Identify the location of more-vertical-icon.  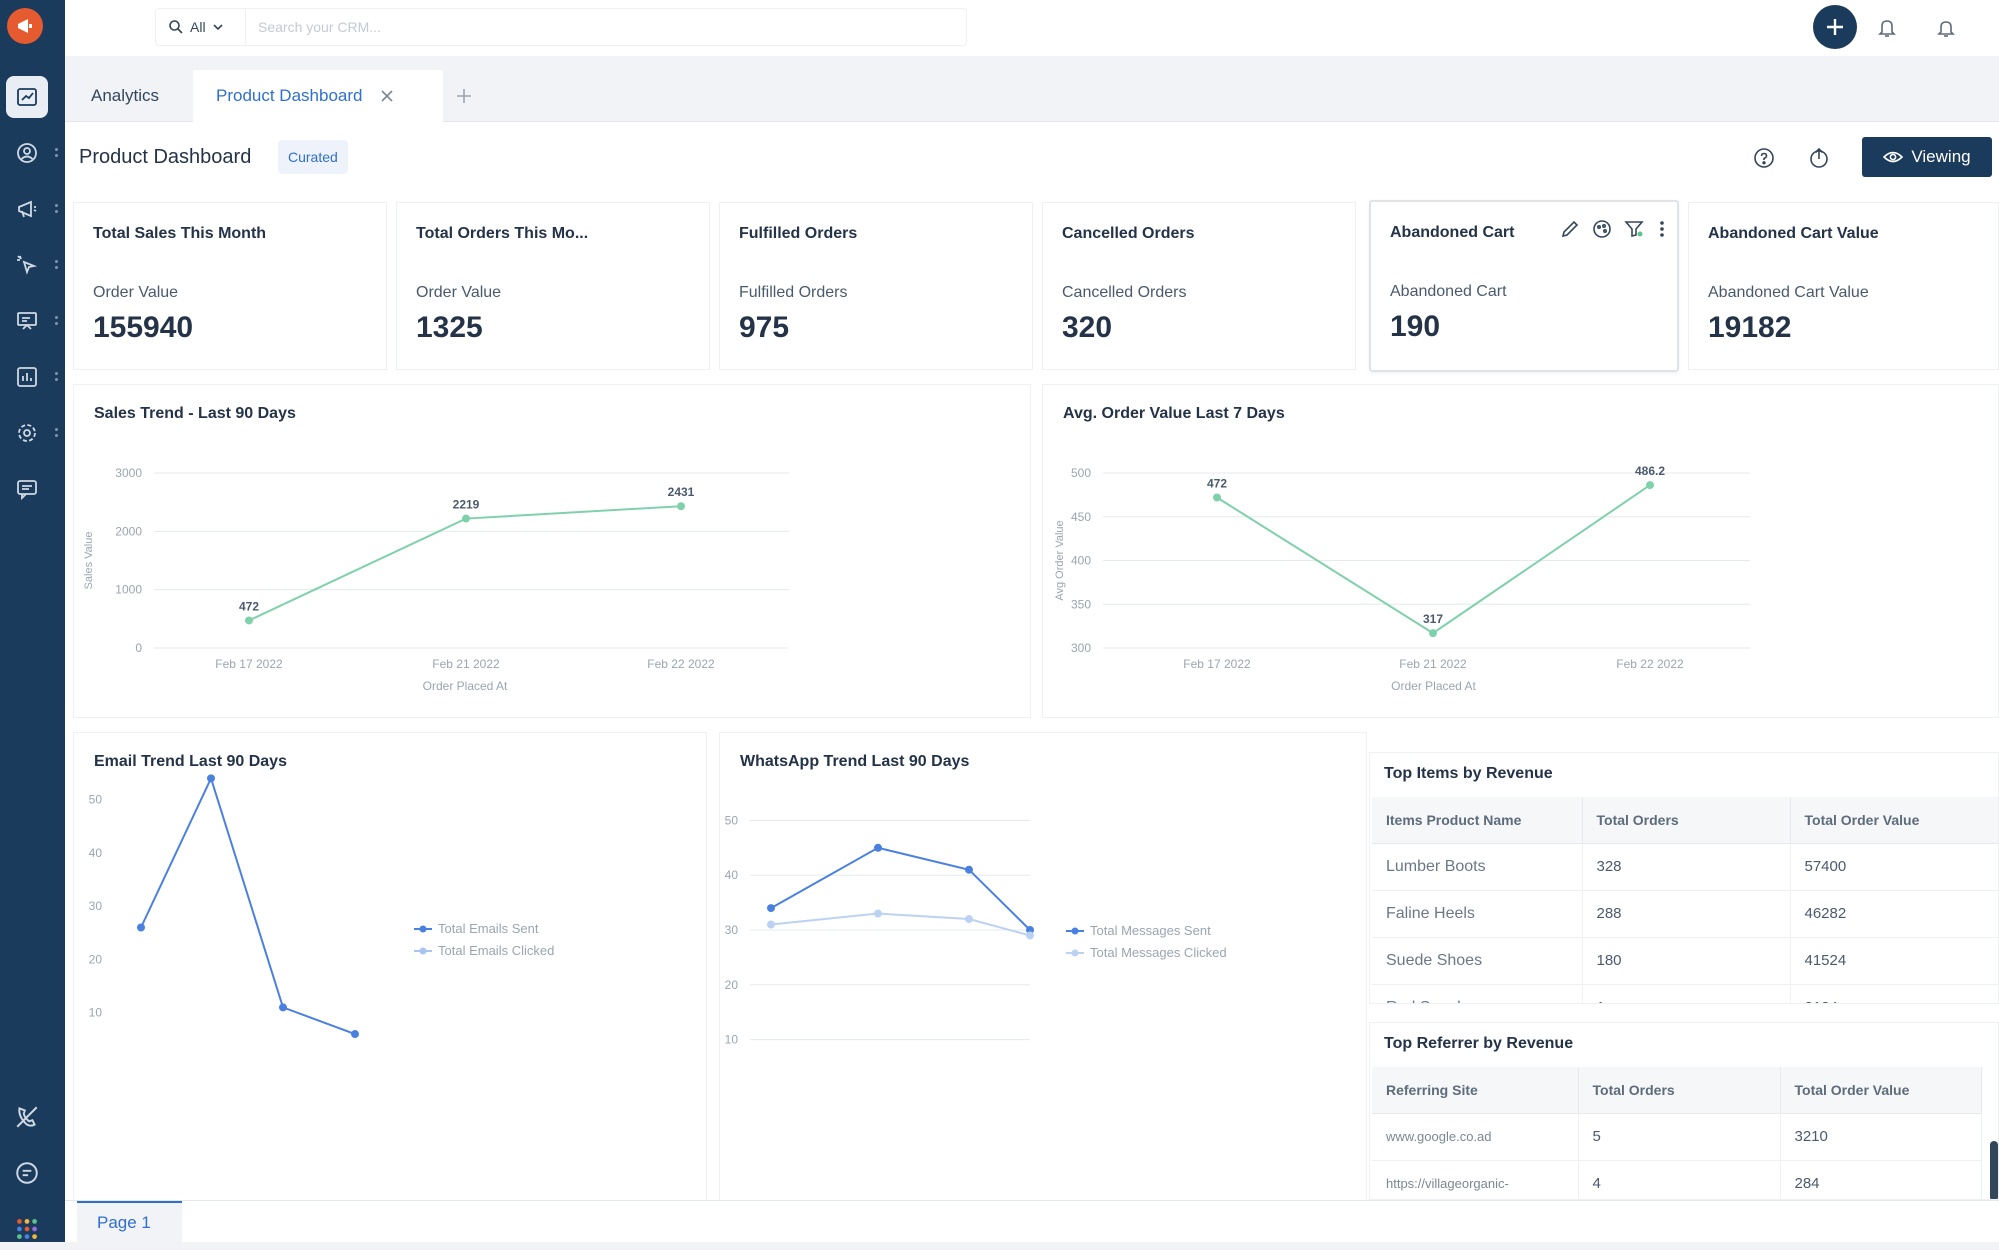
(1662, 229).